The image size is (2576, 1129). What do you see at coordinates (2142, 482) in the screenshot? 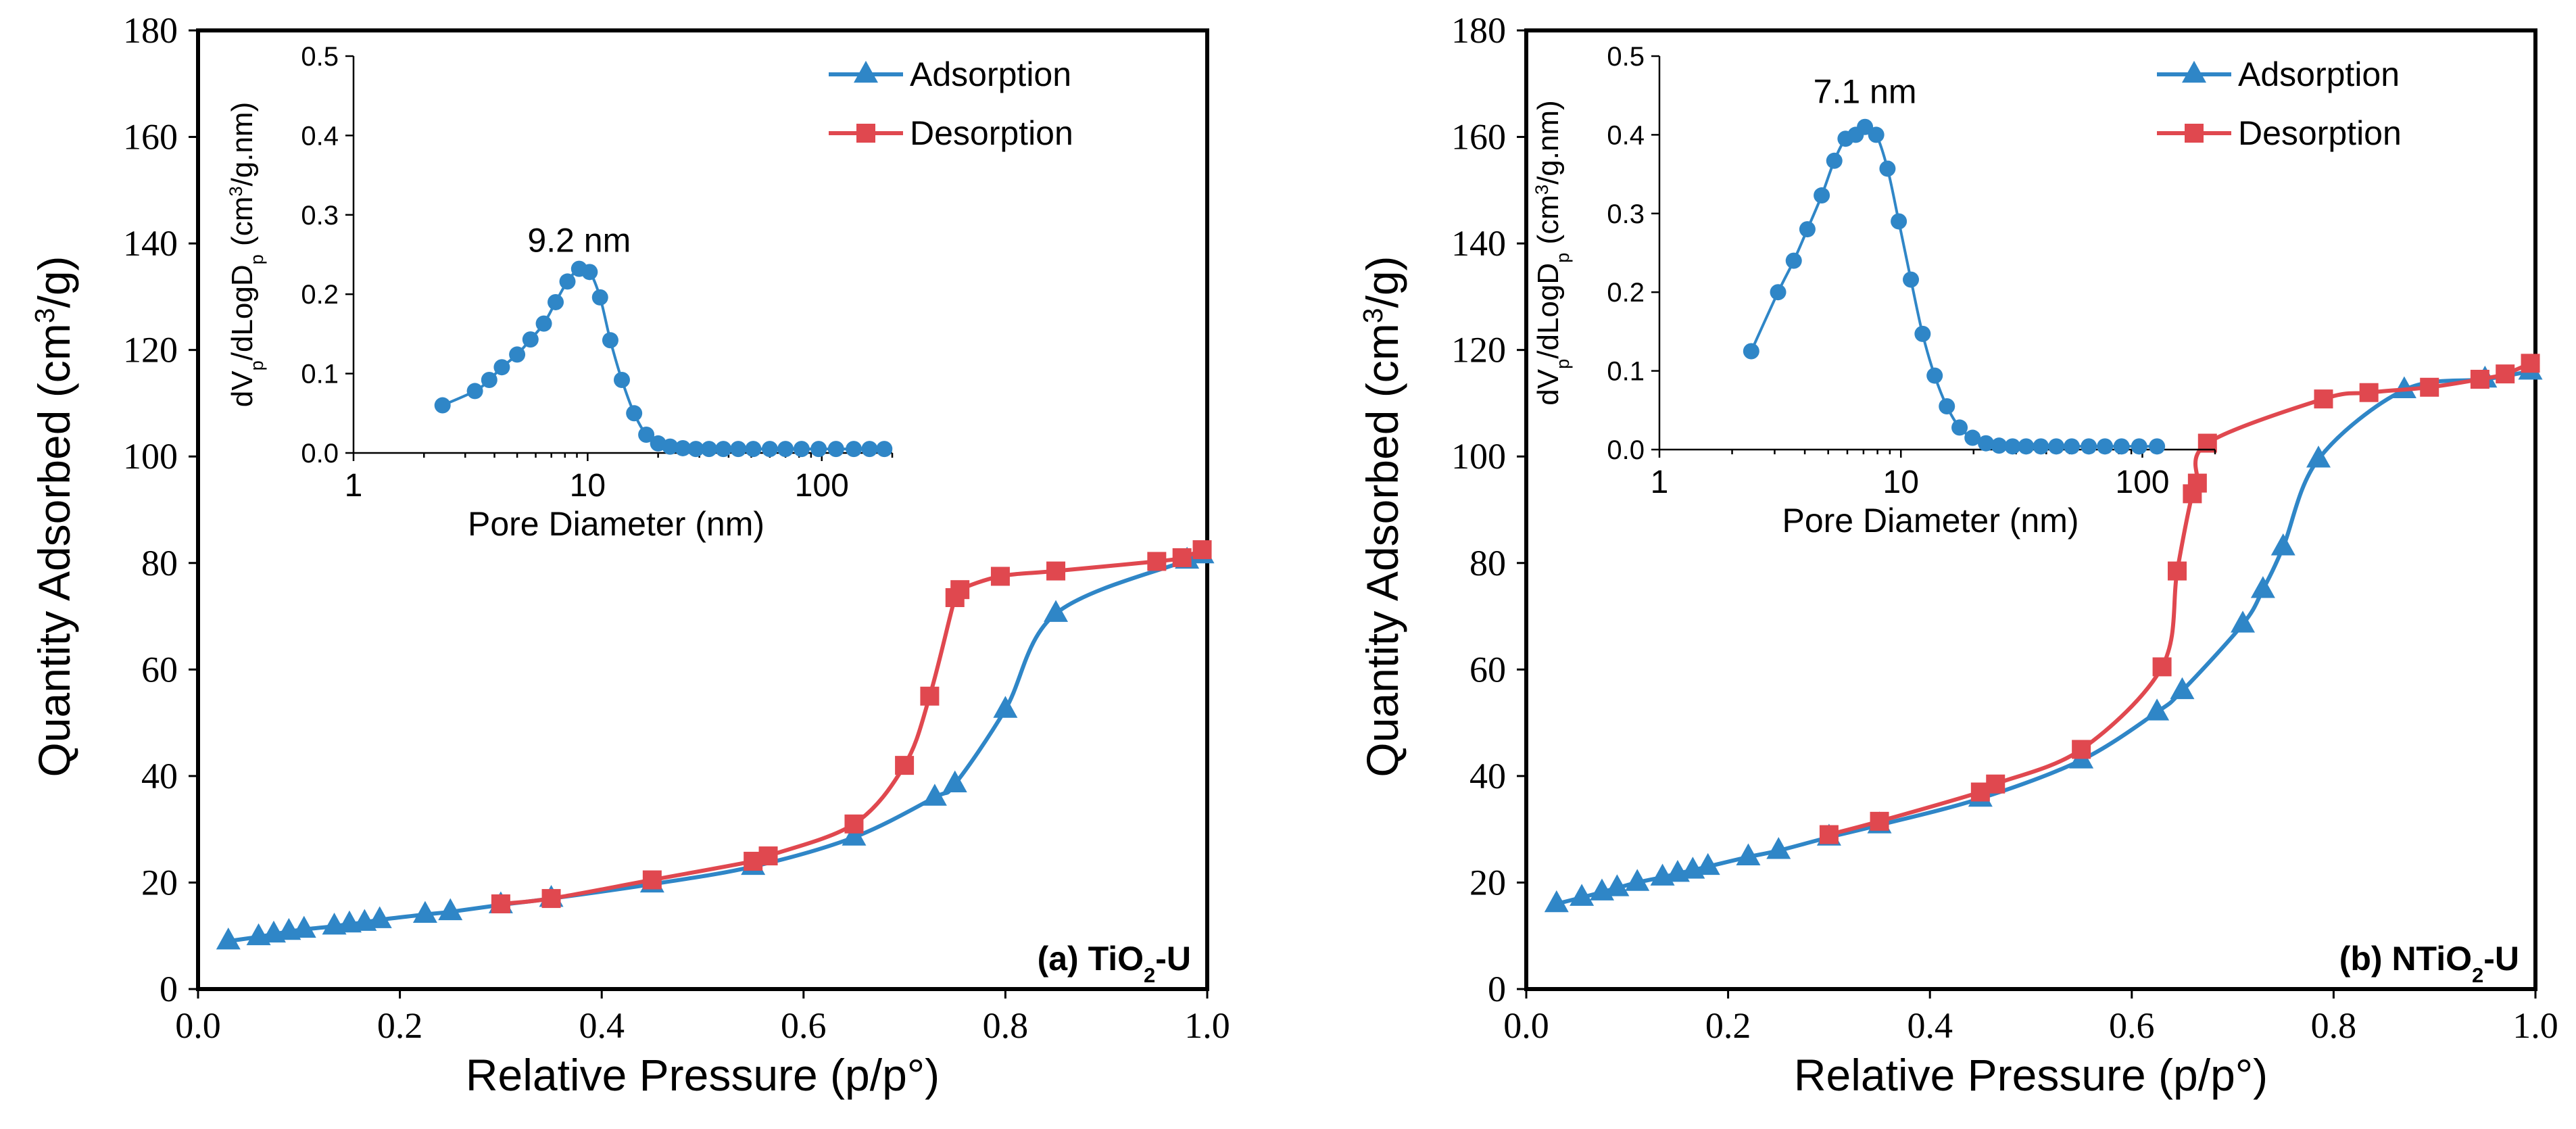
I see `inset-x-tick-label: 100` at bounding box center [2142, 482].